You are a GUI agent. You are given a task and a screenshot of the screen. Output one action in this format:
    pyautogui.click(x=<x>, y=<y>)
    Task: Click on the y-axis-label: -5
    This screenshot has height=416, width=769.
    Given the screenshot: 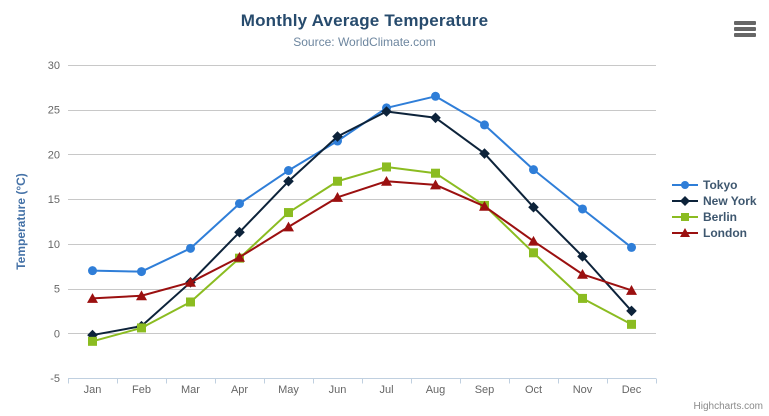 What is the action you would take?
    pyautogui.click(x=55, y=379)
    